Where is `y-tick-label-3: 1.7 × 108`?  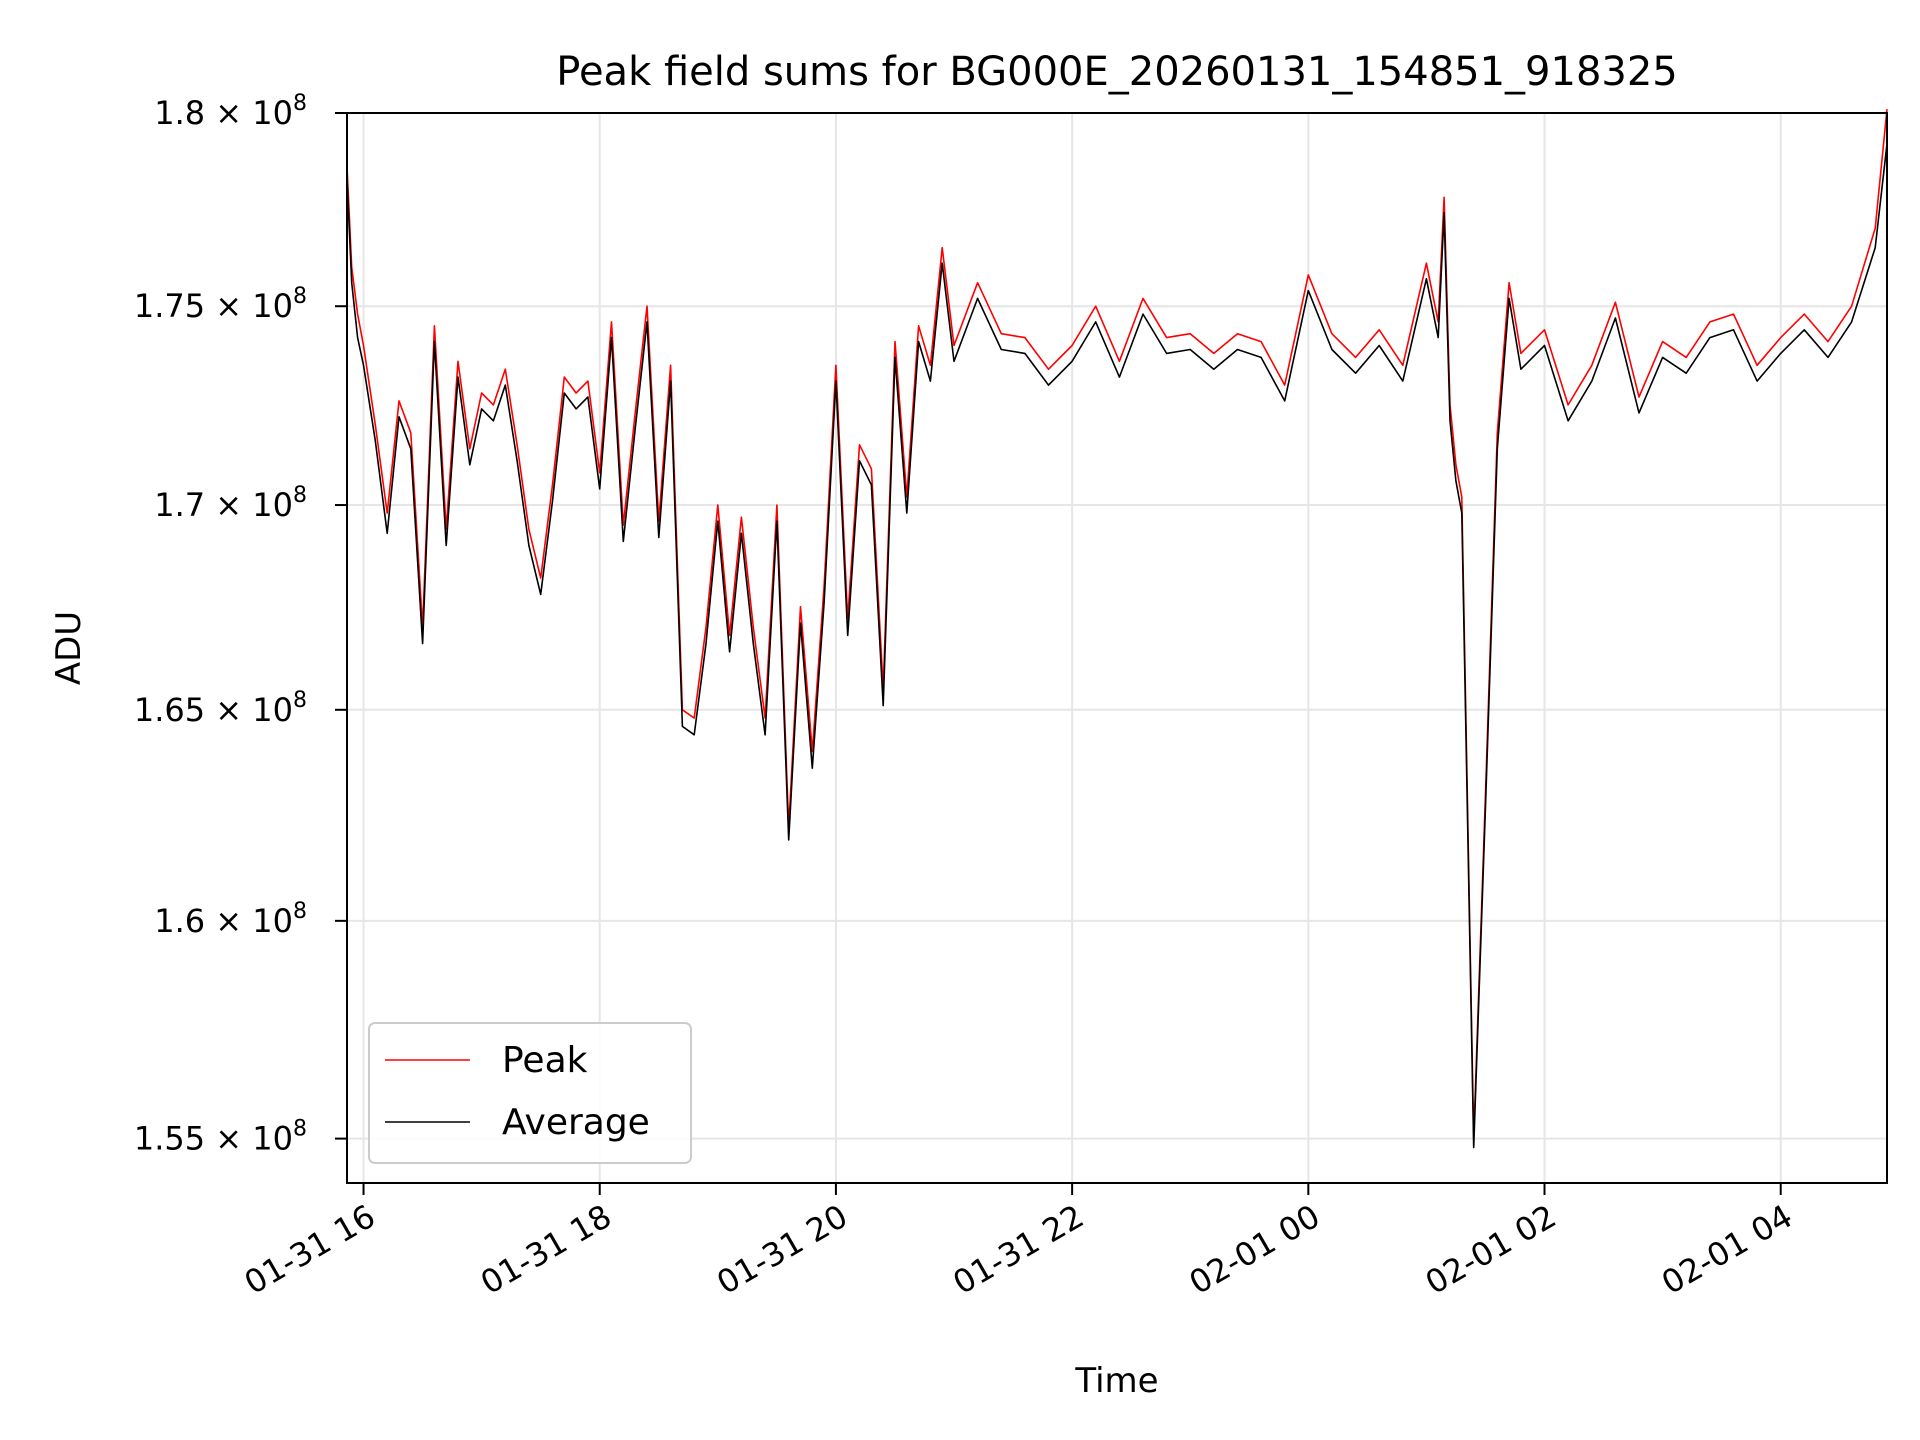
y-tick-label-3: 1.7 × 108 is located at coordinates (230, 503).